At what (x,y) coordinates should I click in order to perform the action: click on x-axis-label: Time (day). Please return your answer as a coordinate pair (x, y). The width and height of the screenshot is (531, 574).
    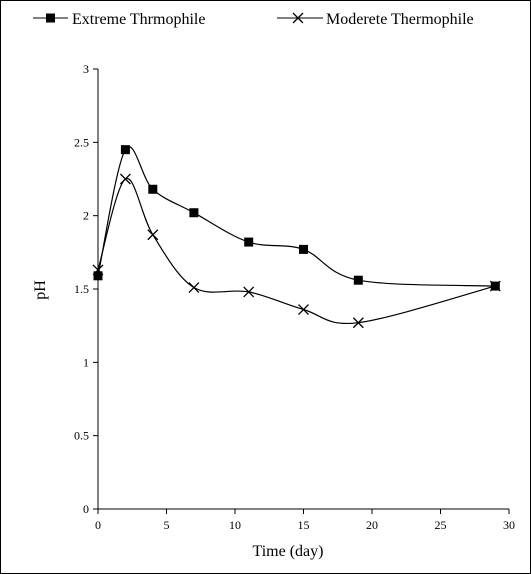
    Looking at the image, I should click on (288, 551).